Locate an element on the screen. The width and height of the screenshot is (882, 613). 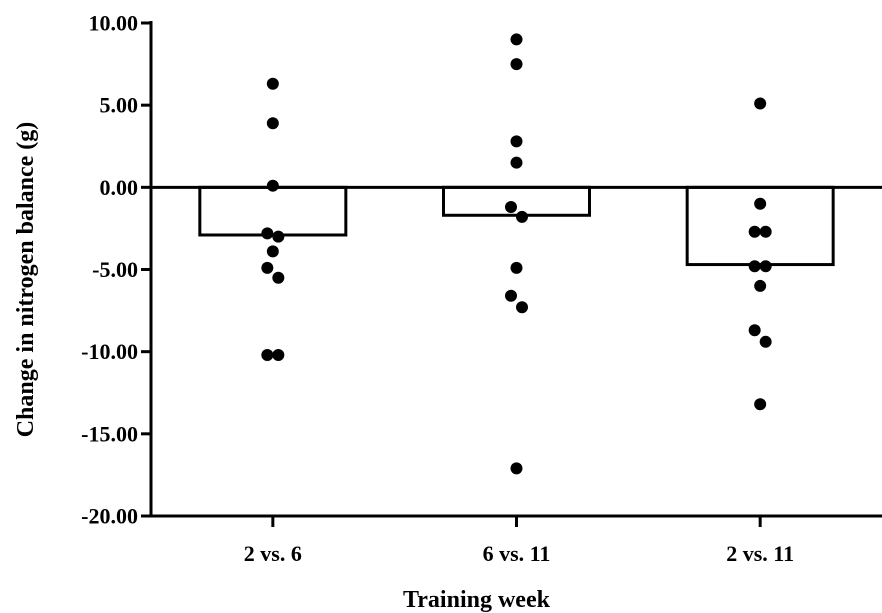
y-tick-label: -5.00 is located at coordinates (115, 269).